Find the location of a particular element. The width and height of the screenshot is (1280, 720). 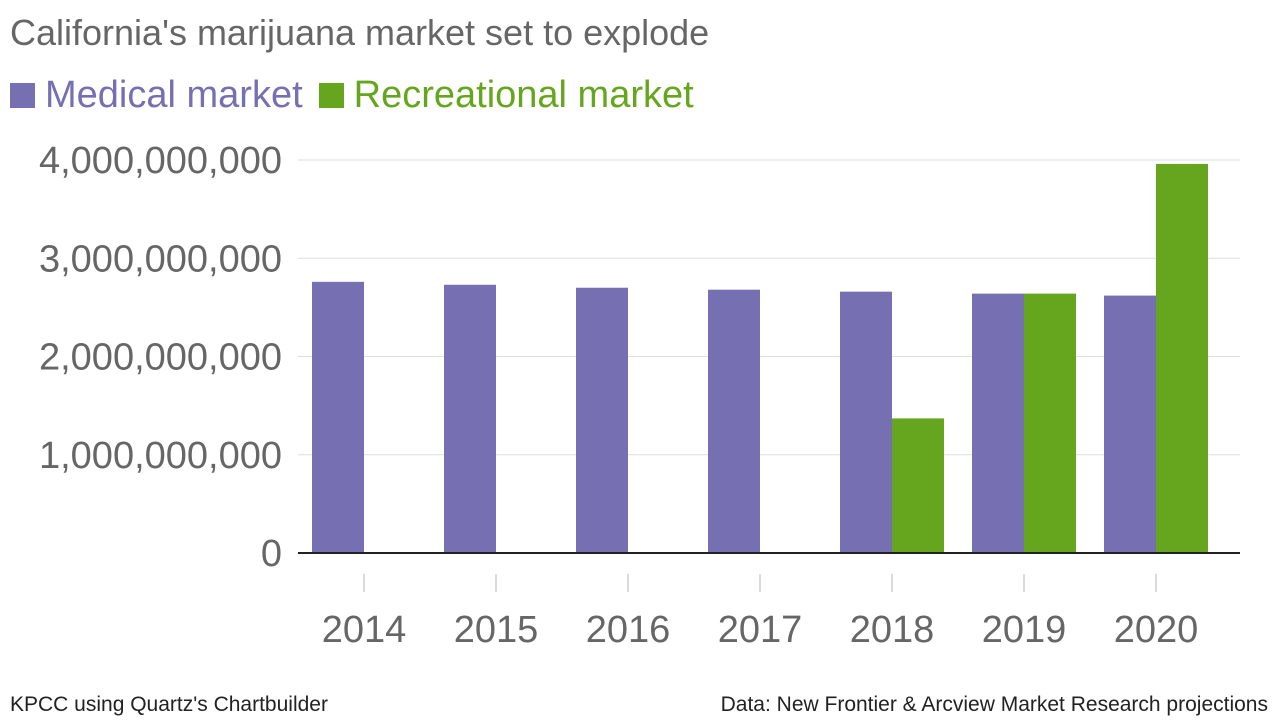

credit-text: KPCC using Quartz's Chartbuilder is located at coordinates (169, 704).